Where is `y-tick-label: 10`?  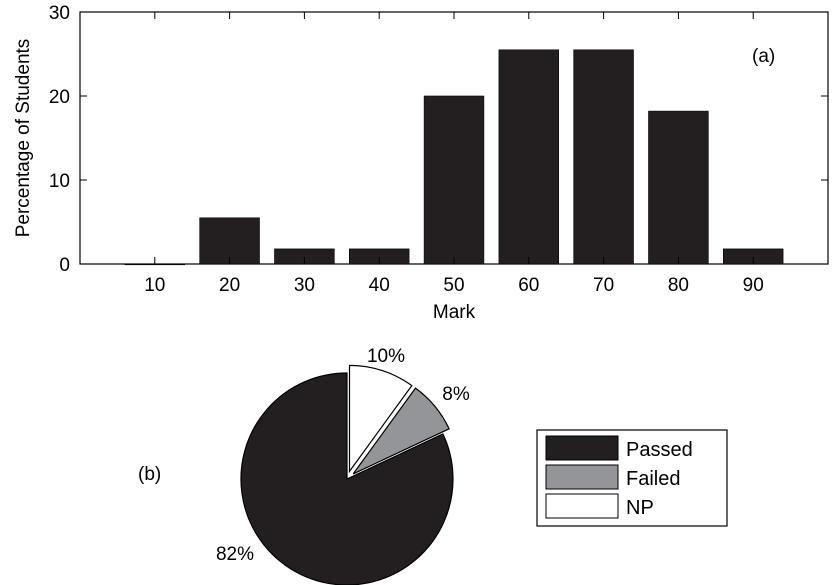
y-tick-label: 10 is located at coordinates (59, 181).